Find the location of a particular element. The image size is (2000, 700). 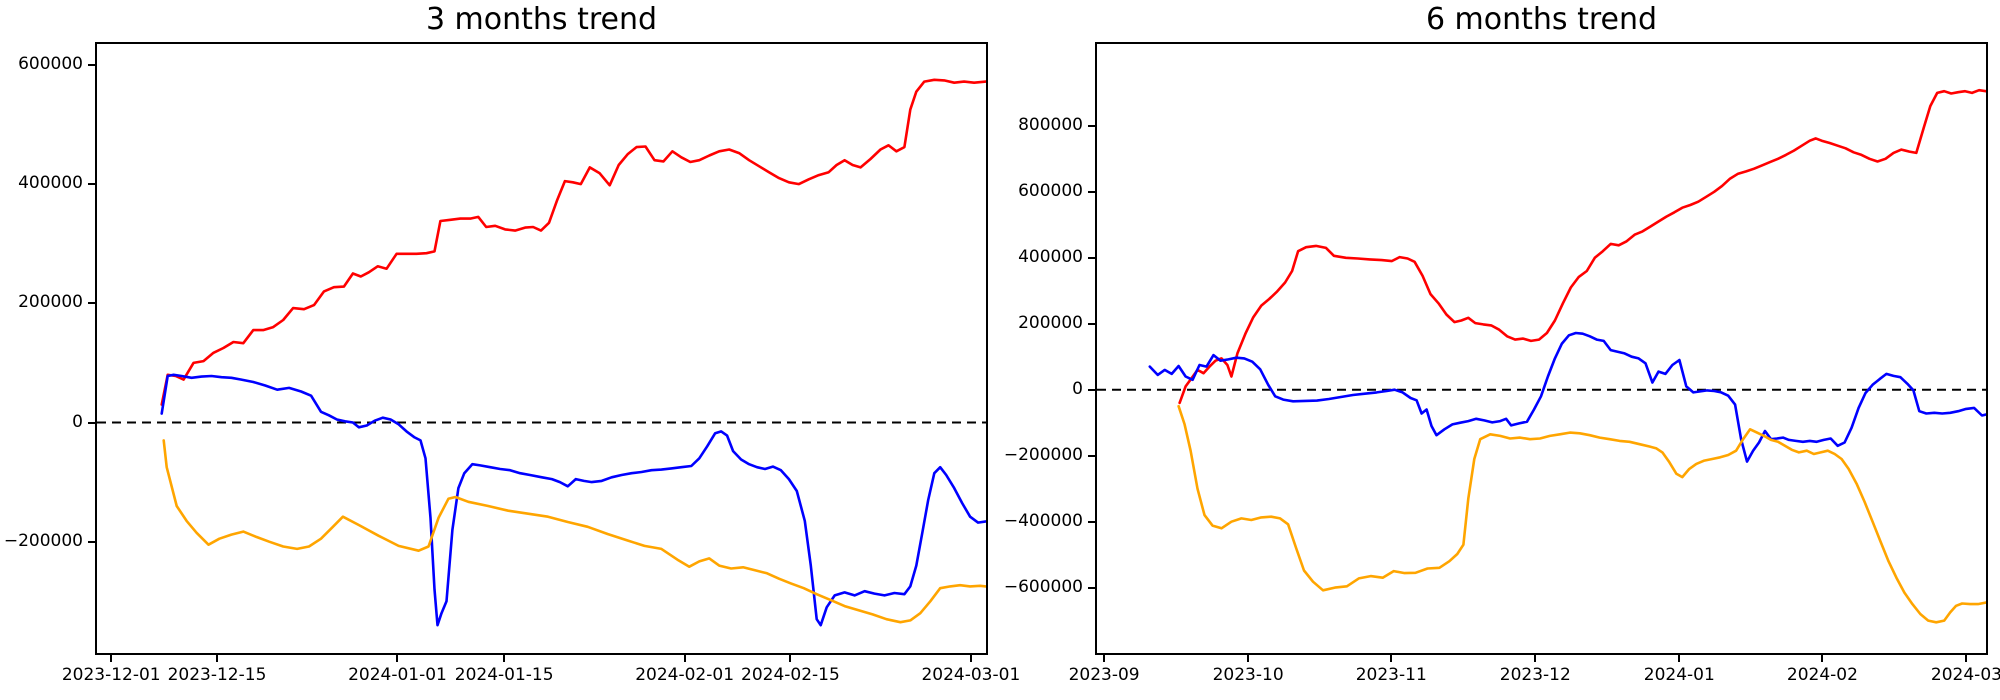

x-tick-label: 2023-12-01 is located at coordinates (111, 675).